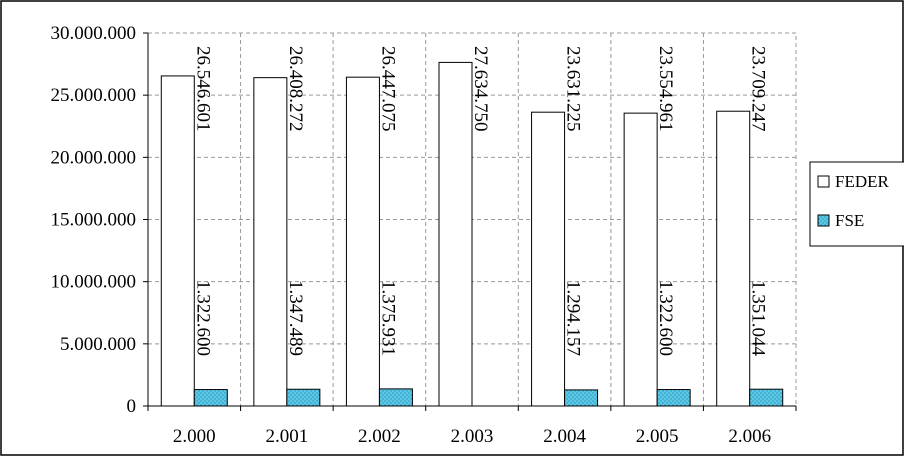  Describe the element at coordinates (573, 89) in the screenshot. I see `data-label-feder: 23.631.225` at that location.